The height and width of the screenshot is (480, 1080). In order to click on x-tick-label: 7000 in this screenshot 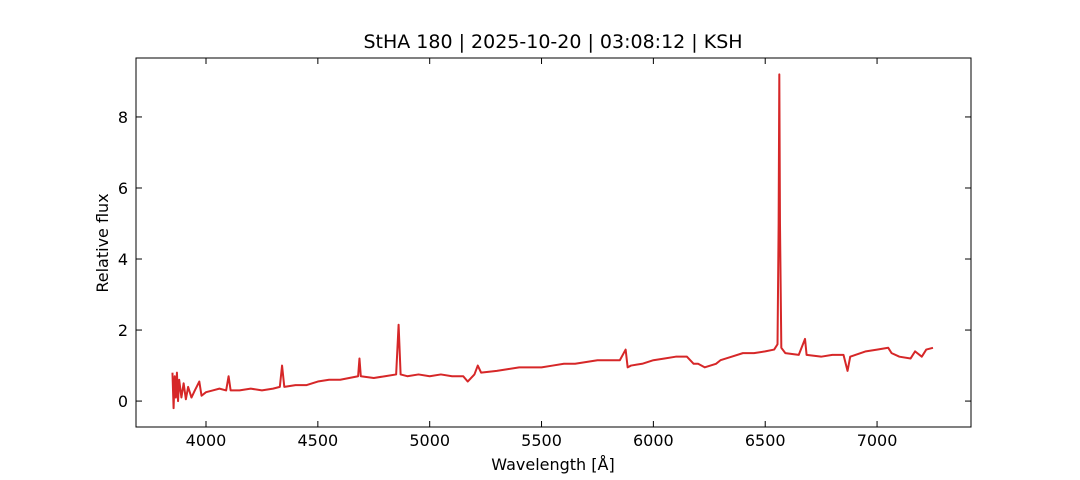, I will do `click(877, 440)`.